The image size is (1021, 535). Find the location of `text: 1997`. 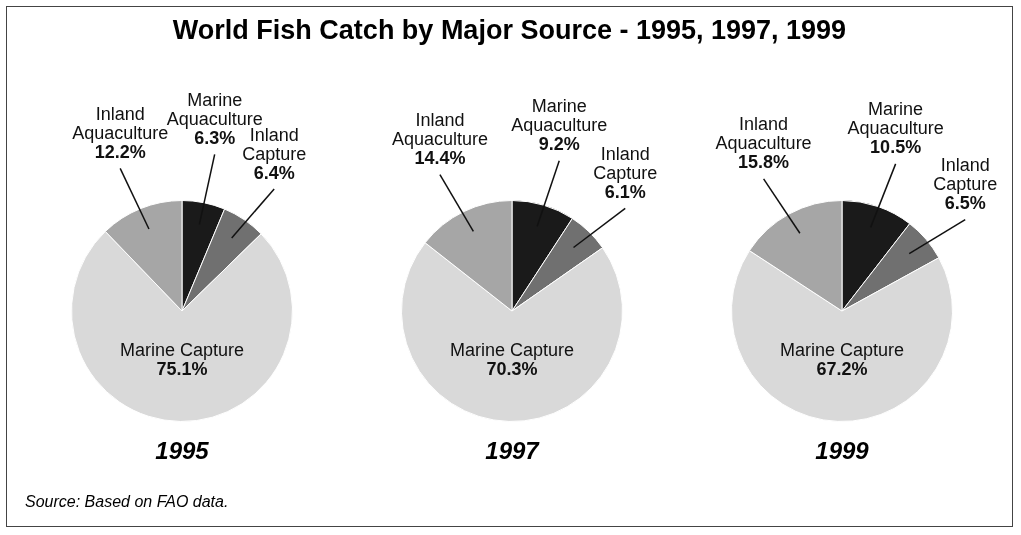

text: 1997 is located at coordinates (512, 451).